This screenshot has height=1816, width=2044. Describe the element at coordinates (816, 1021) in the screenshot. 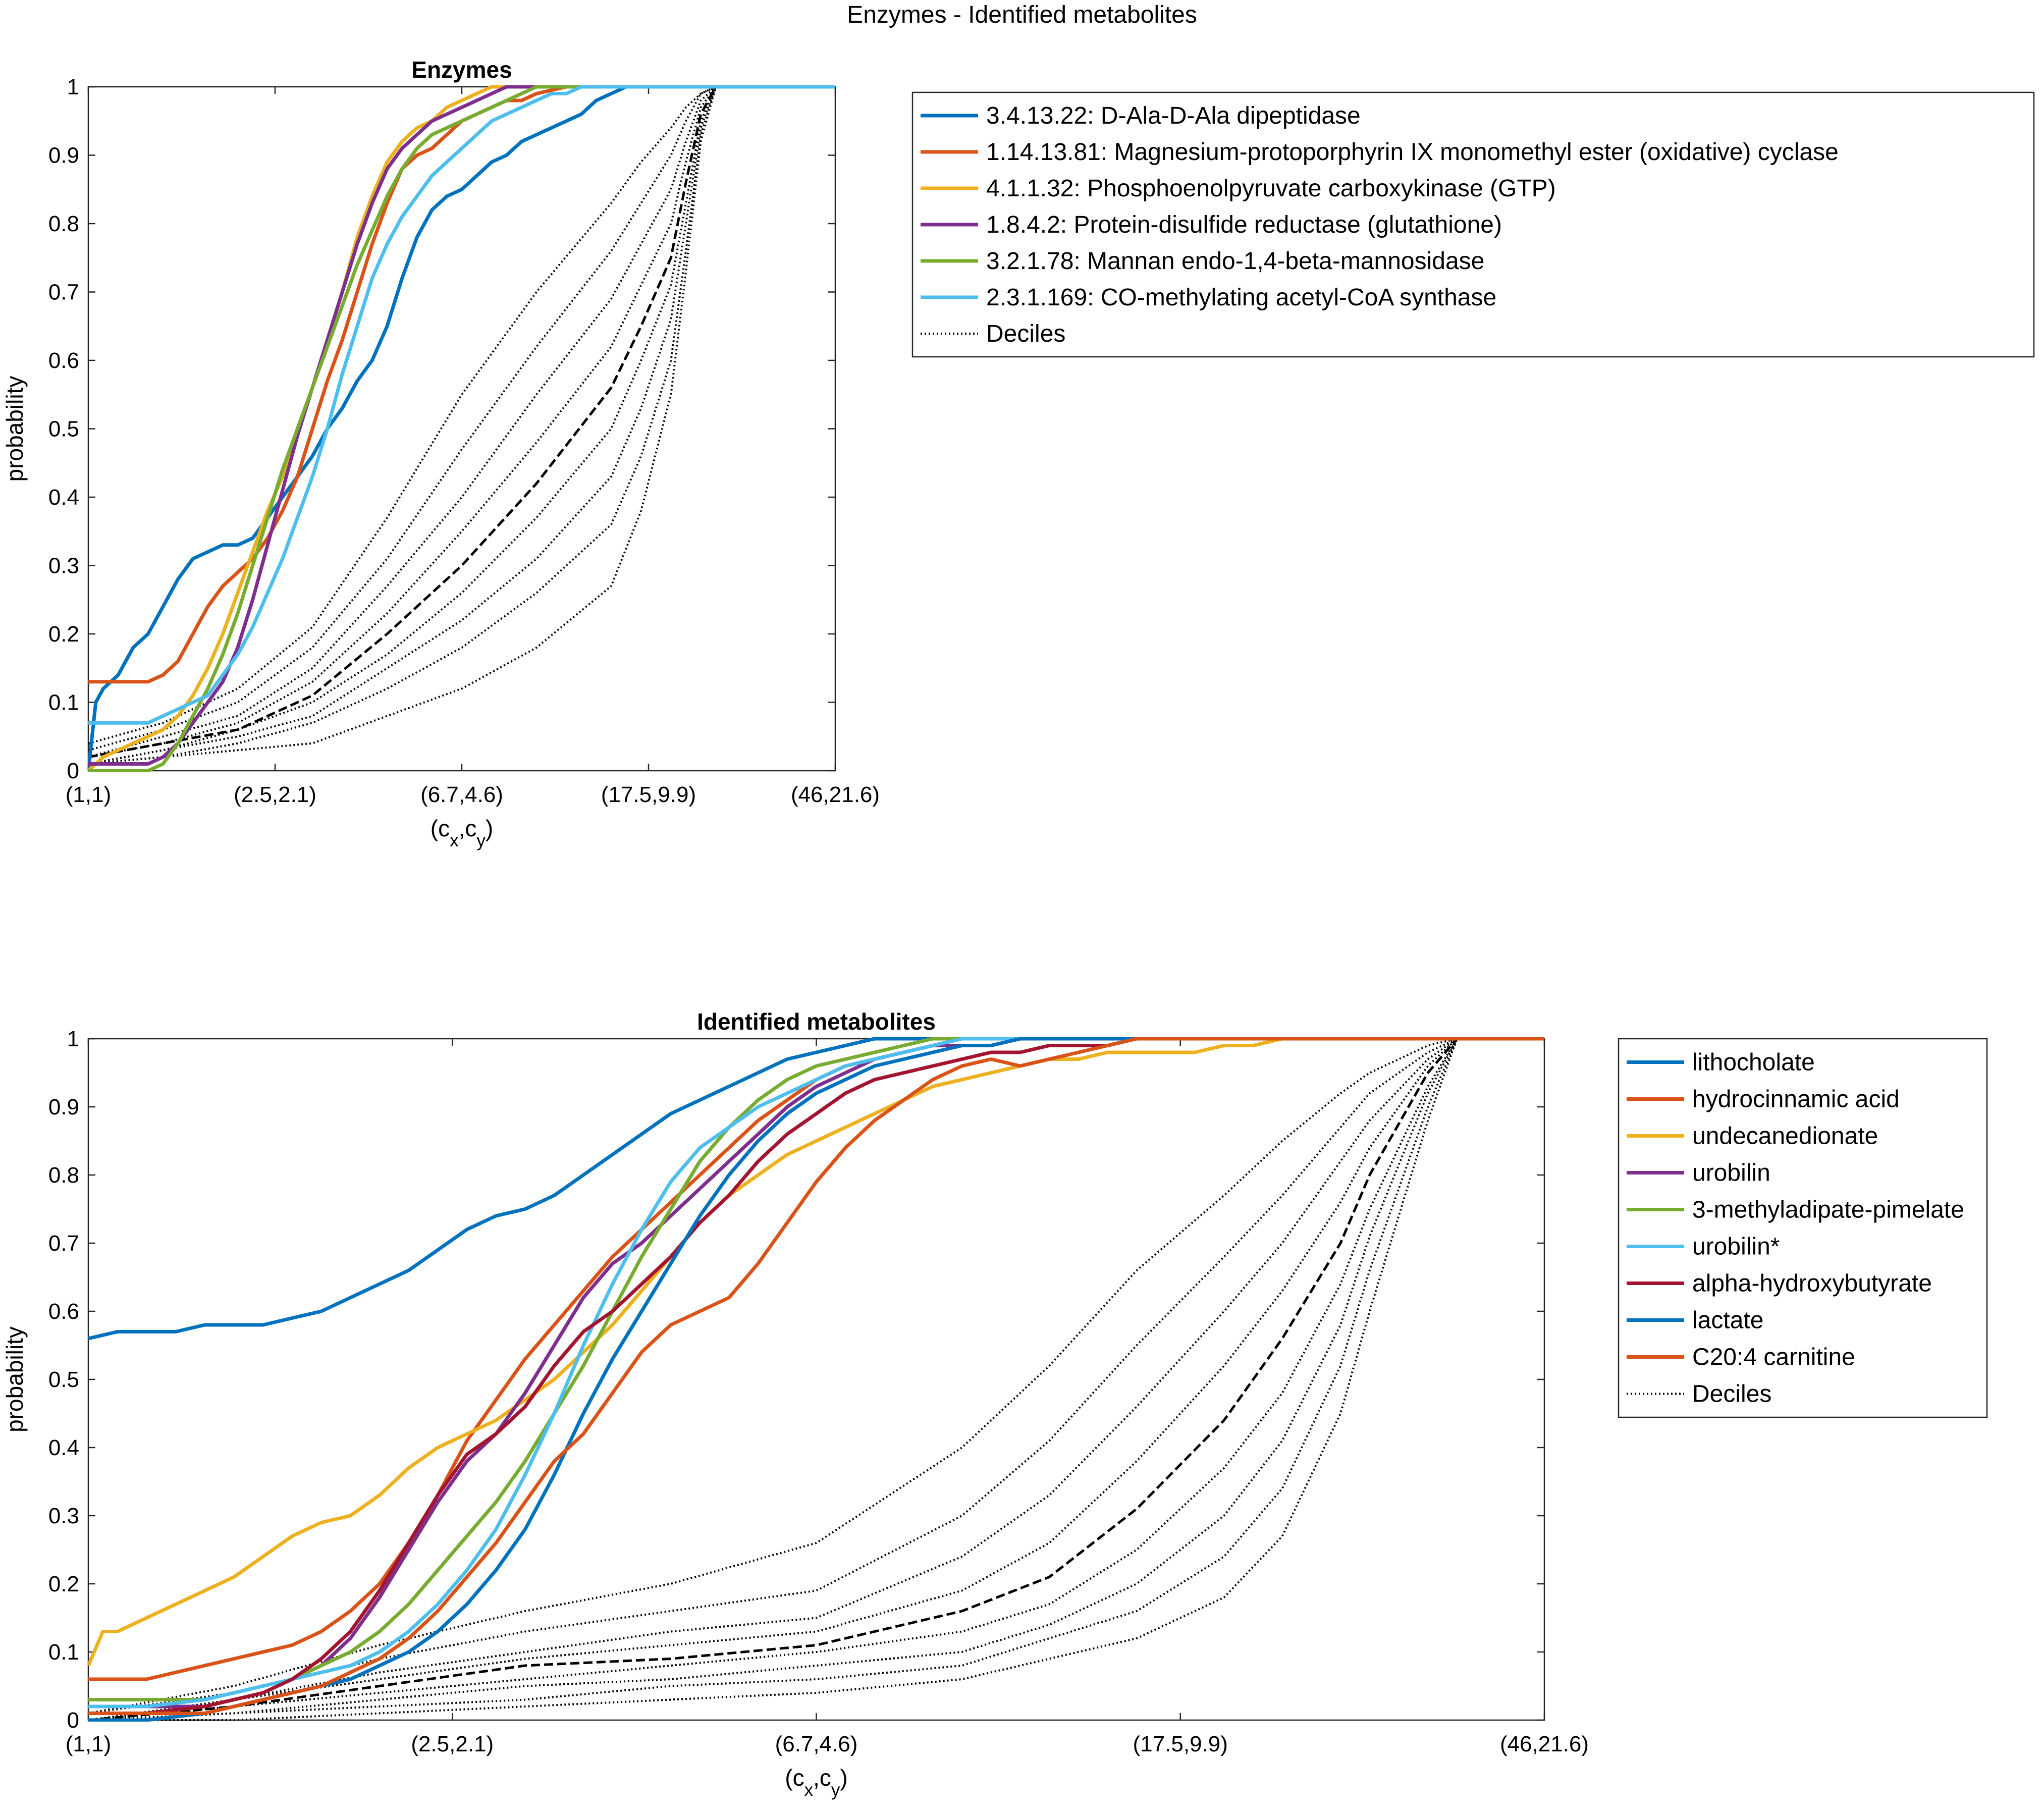

I see `chart-title: Identified metabolites` at that location.